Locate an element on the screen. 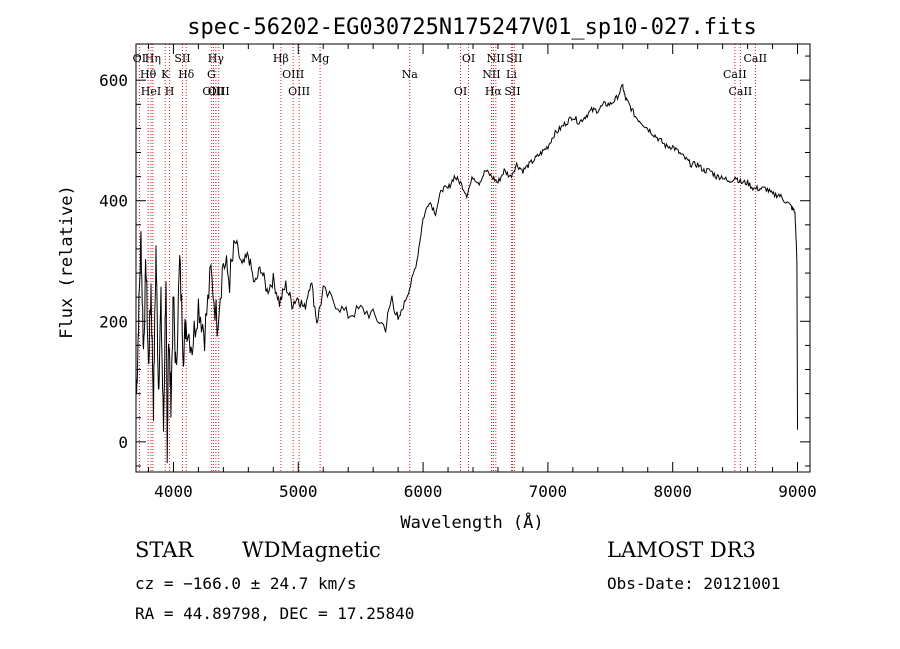 The width and height of the screenshot is (900, 649). y-tick-label: 0 is located at coordinates (123, 442).